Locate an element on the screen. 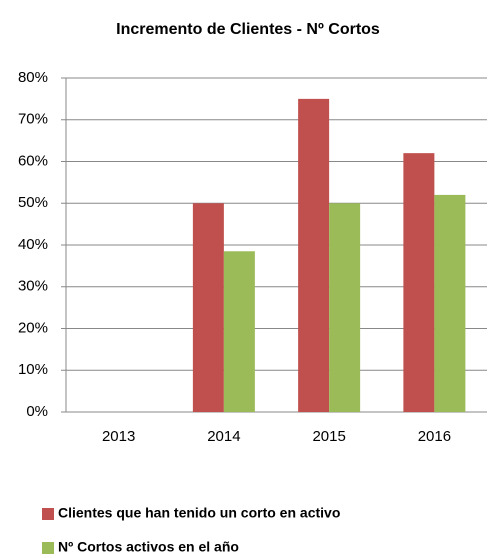 The width and height of the screenshot is (497, 558). y-tick-label: 30% is located at coordinates (33, 286).